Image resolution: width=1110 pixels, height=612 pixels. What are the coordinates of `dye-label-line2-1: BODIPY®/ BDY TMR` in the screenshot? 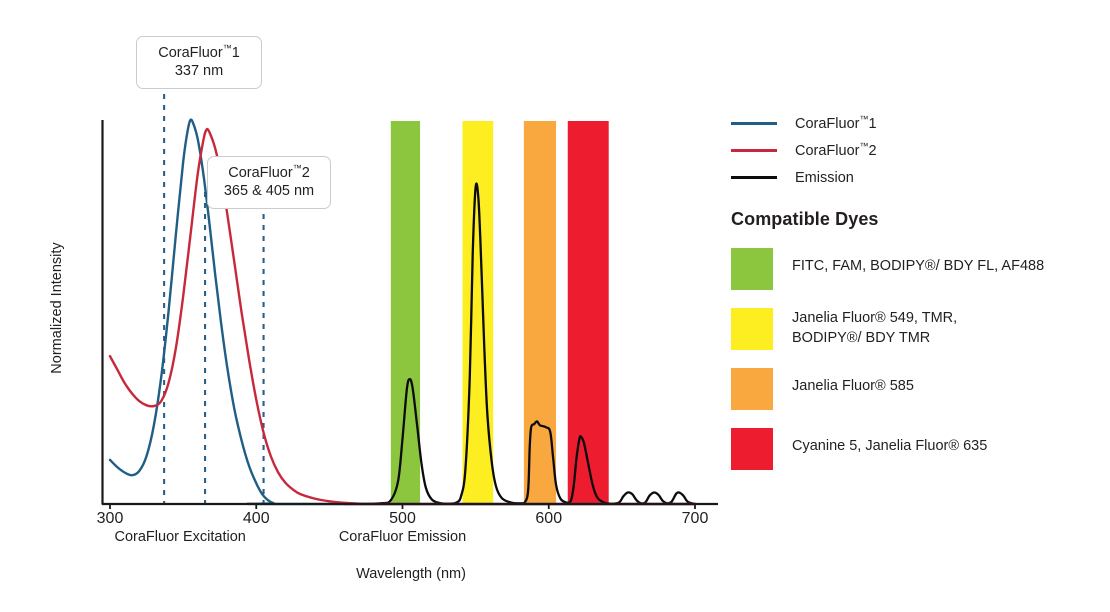 It's located at (861, 337).